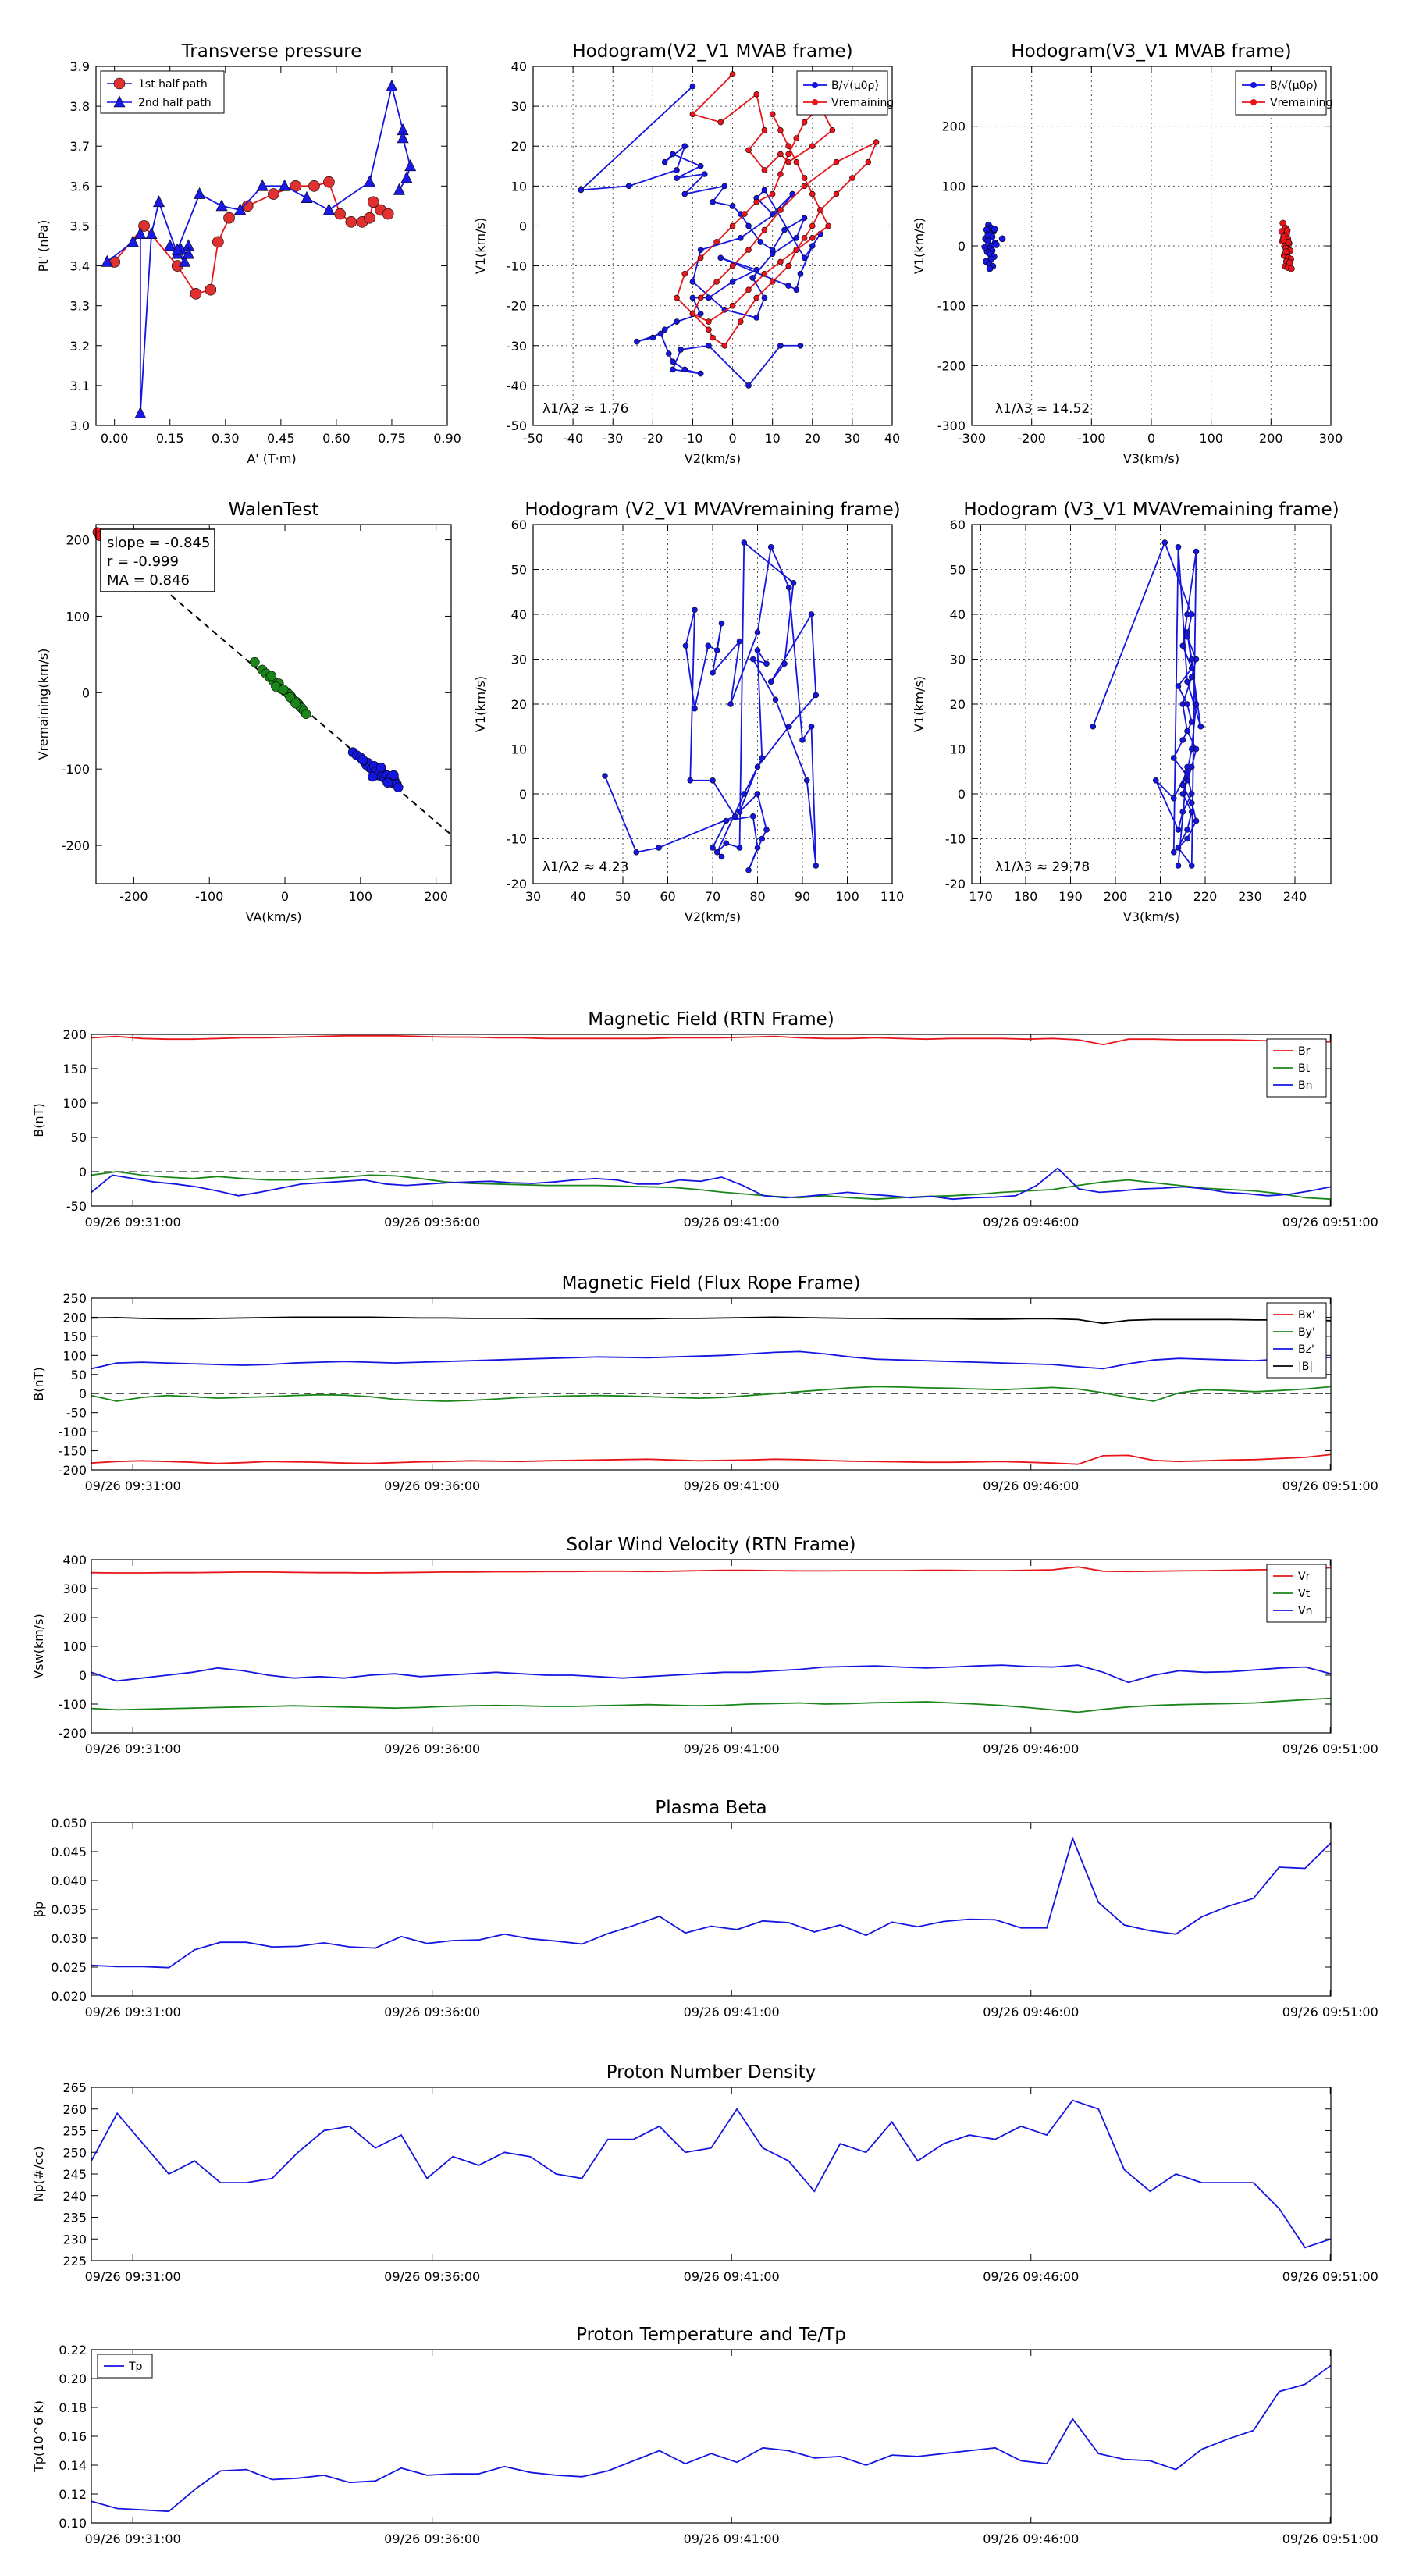  What do you see at coordinates (855, 86) in the screenshot?
I see `legend-label: B/√(μ0ρ)` at bounding box center [855, 86].